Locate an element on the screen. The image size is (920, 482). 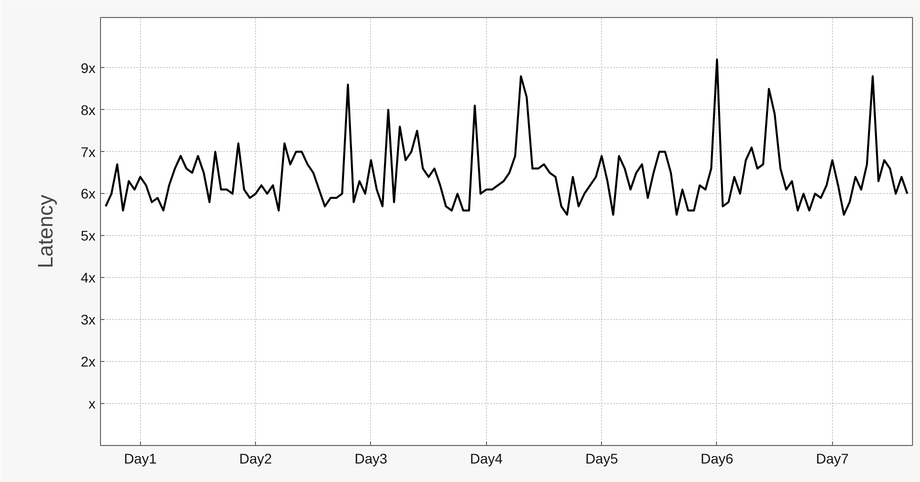
x-tick-label: Day6 is located at coordinates (717, 458).